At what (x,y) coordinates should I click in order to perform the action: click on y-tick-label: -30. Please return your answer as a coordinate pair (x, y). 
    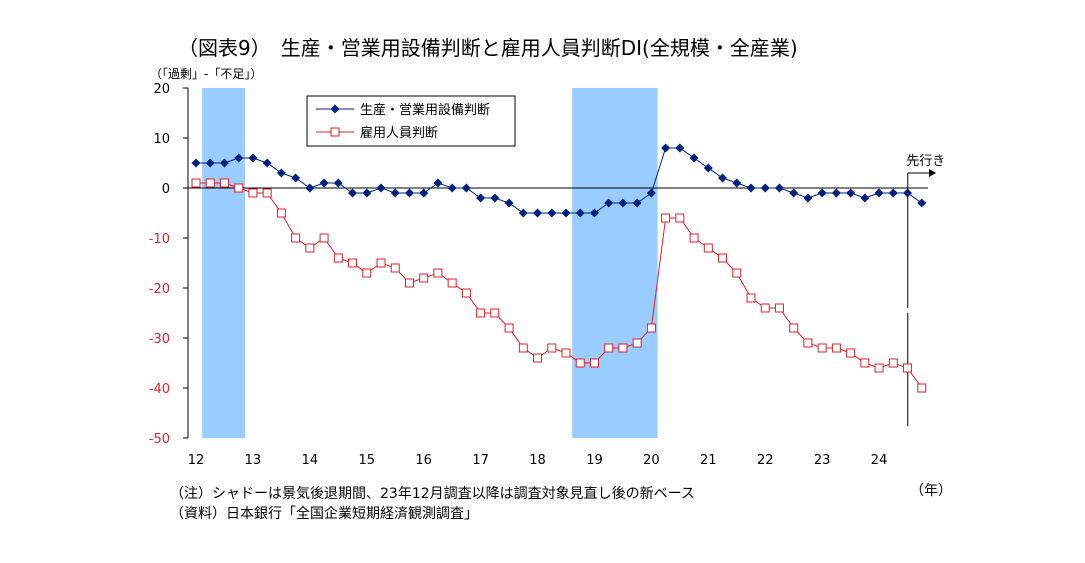
    Looking at the image, I should click on (159, 339).